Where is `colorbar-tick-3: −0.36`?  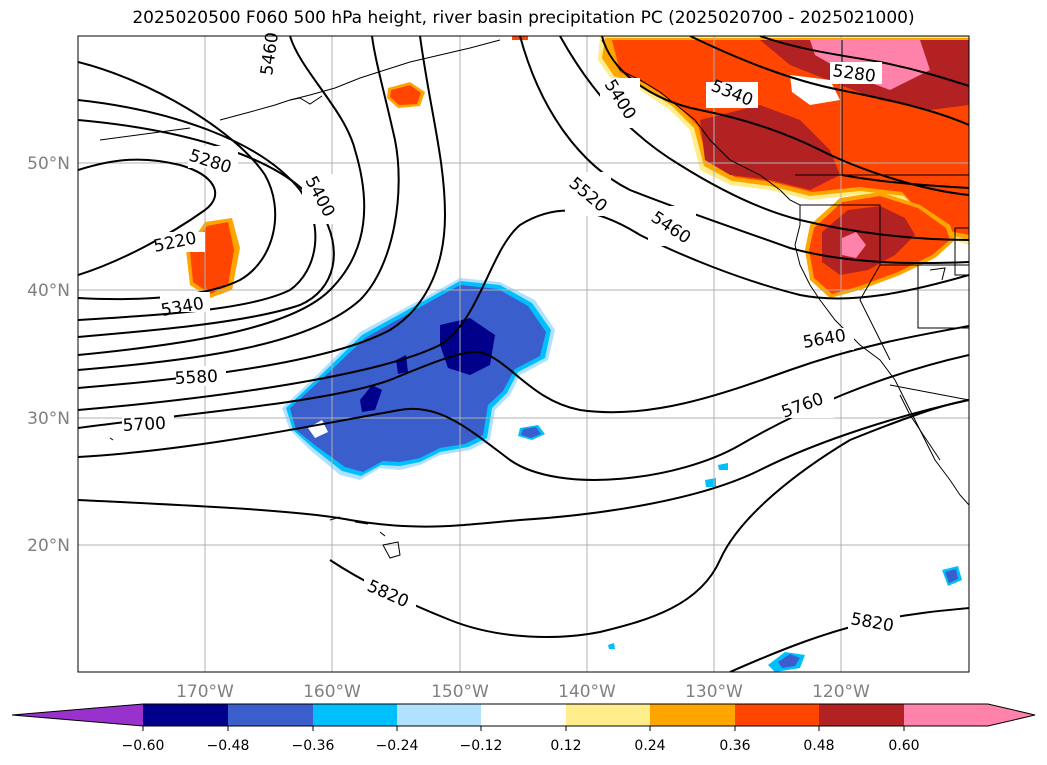
colorbar-tick-3: −0.36 is located at coordinates (313, 746).